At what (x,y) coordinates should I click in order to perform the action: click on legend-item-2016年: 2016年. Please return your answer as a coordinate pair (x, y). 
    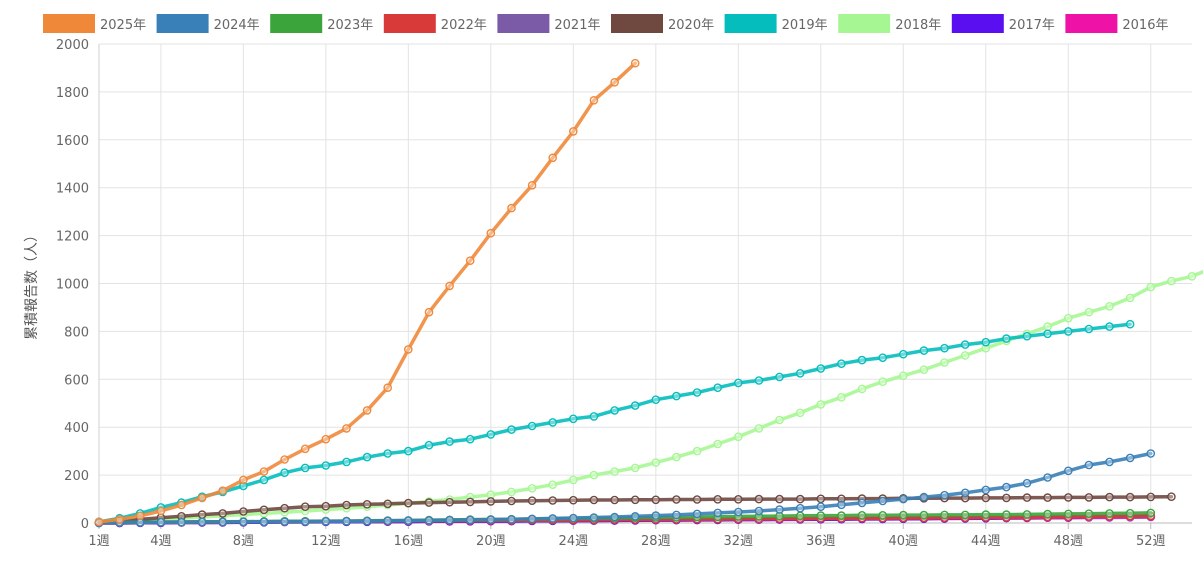
    Looking at the image, I should click on (1116, 23).